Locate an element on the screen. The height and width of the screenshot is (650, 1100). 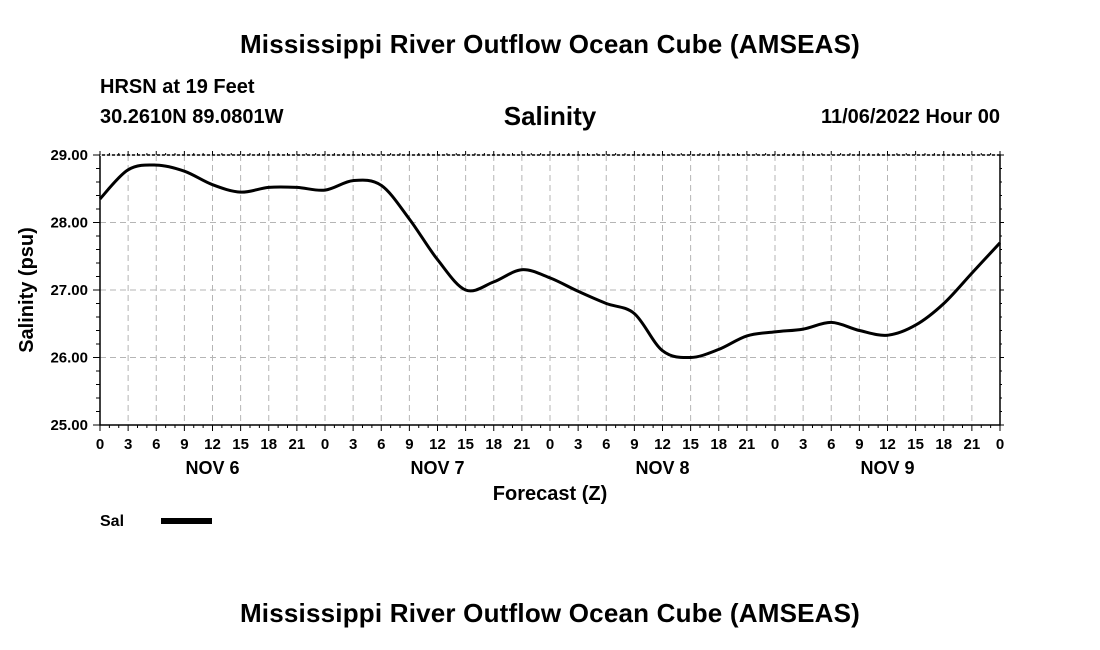
forecast-datetime: 11/06/2022 Hour 00 is located at coordinates (910, 117).